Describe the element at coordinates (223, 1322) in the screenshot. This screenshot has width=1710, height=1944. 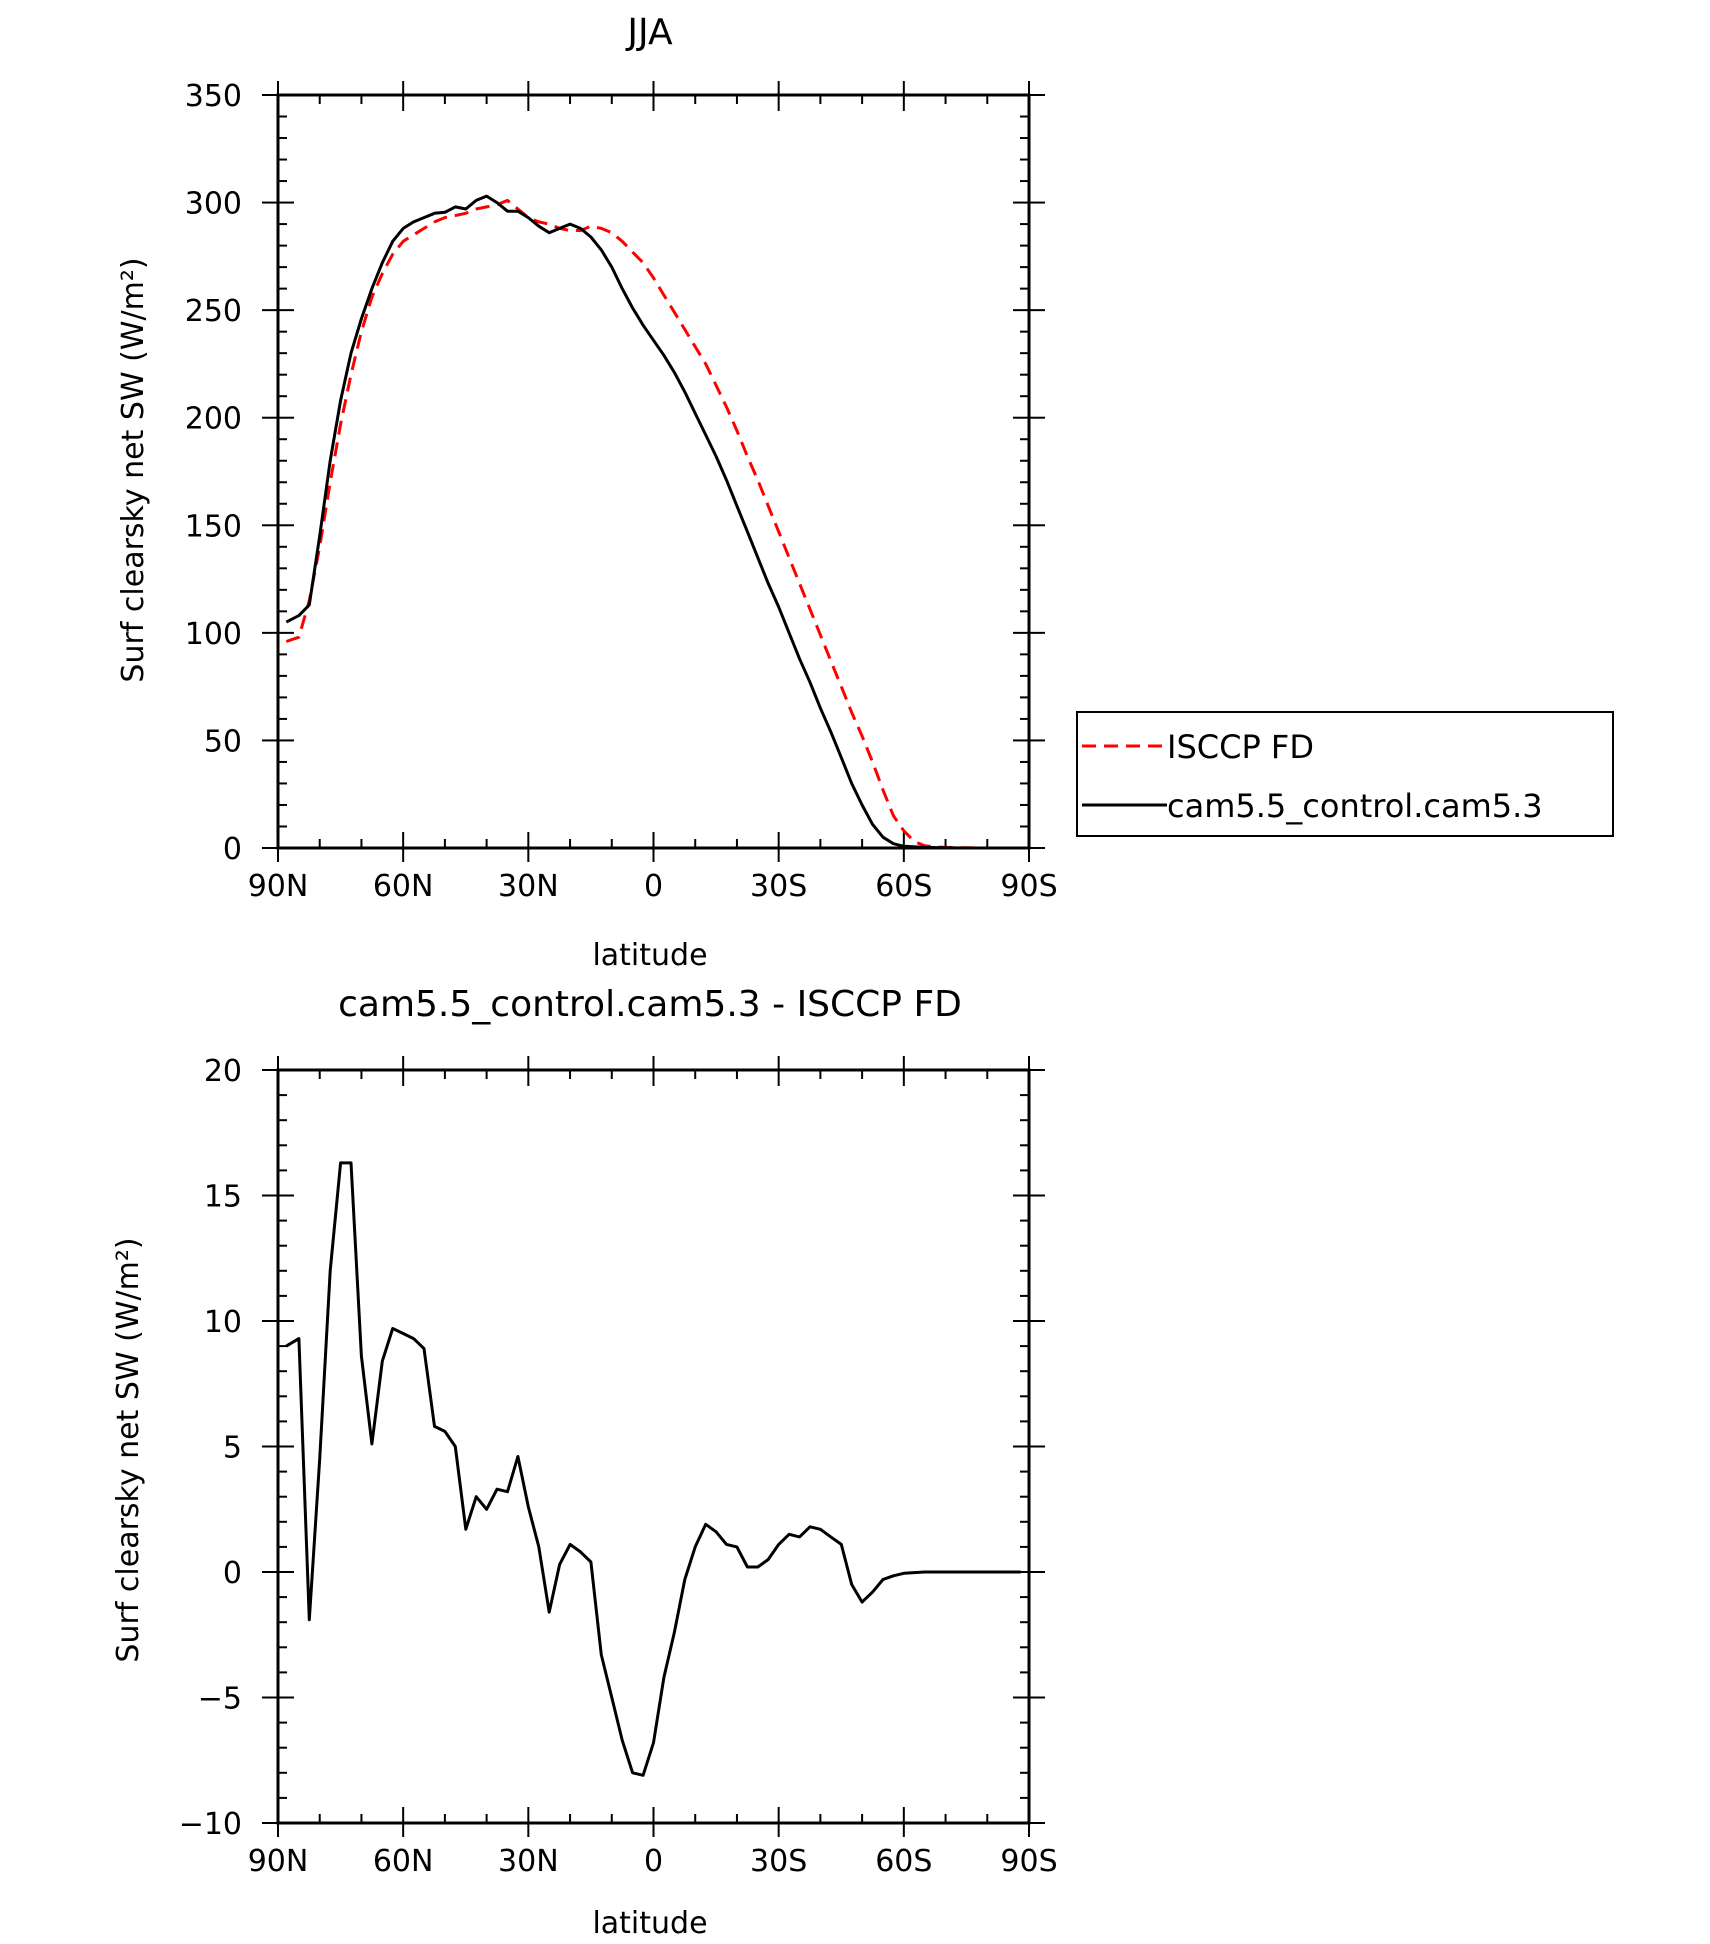
I see `y-tick-label: 10` at that location.